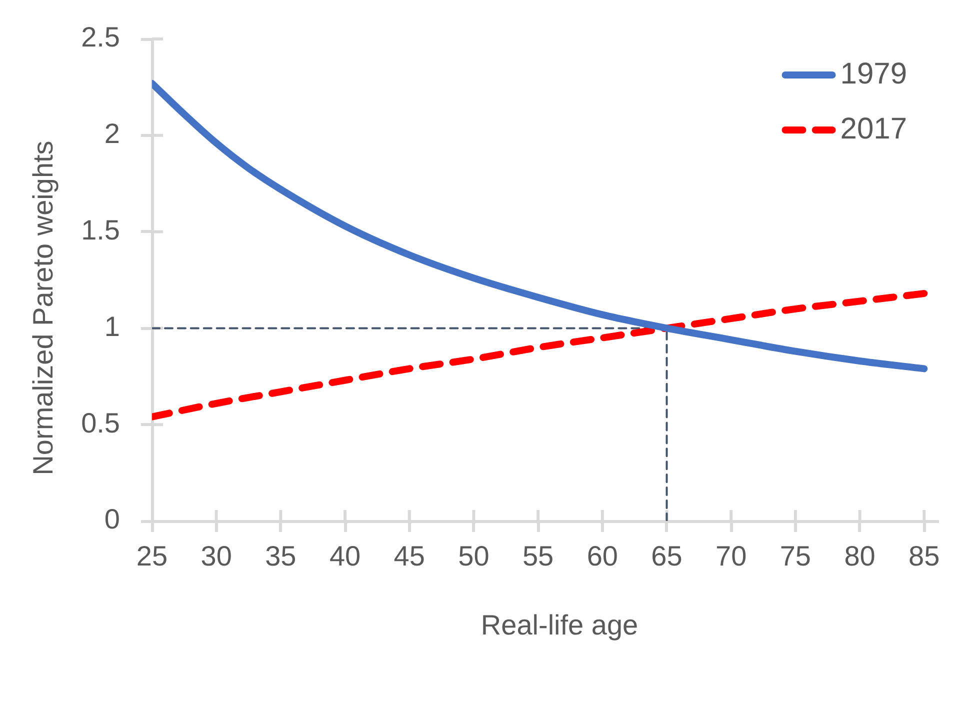  I want to click on y-tick-label: 0, so click(112, 519).